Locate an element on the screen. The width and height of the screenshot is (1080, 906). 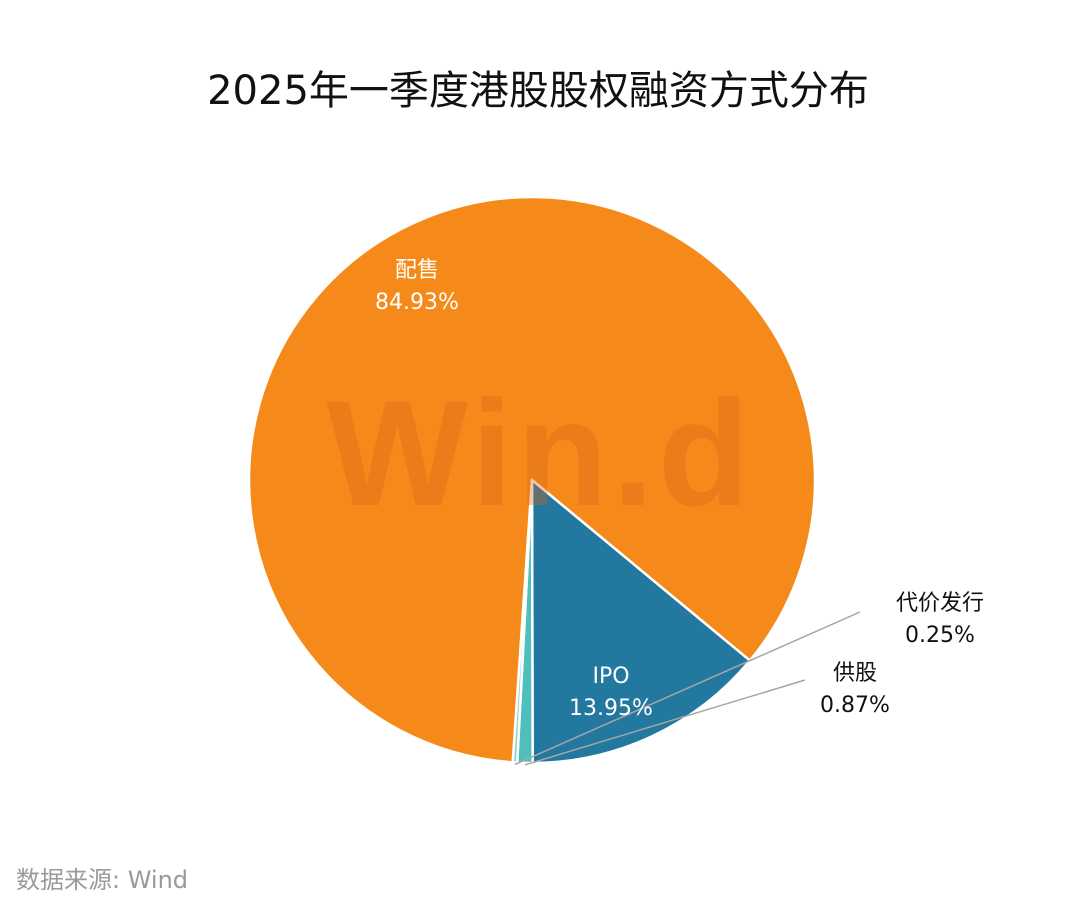
slice-label-name-daijia: 代价发行 is located at coordinates (940, 603).